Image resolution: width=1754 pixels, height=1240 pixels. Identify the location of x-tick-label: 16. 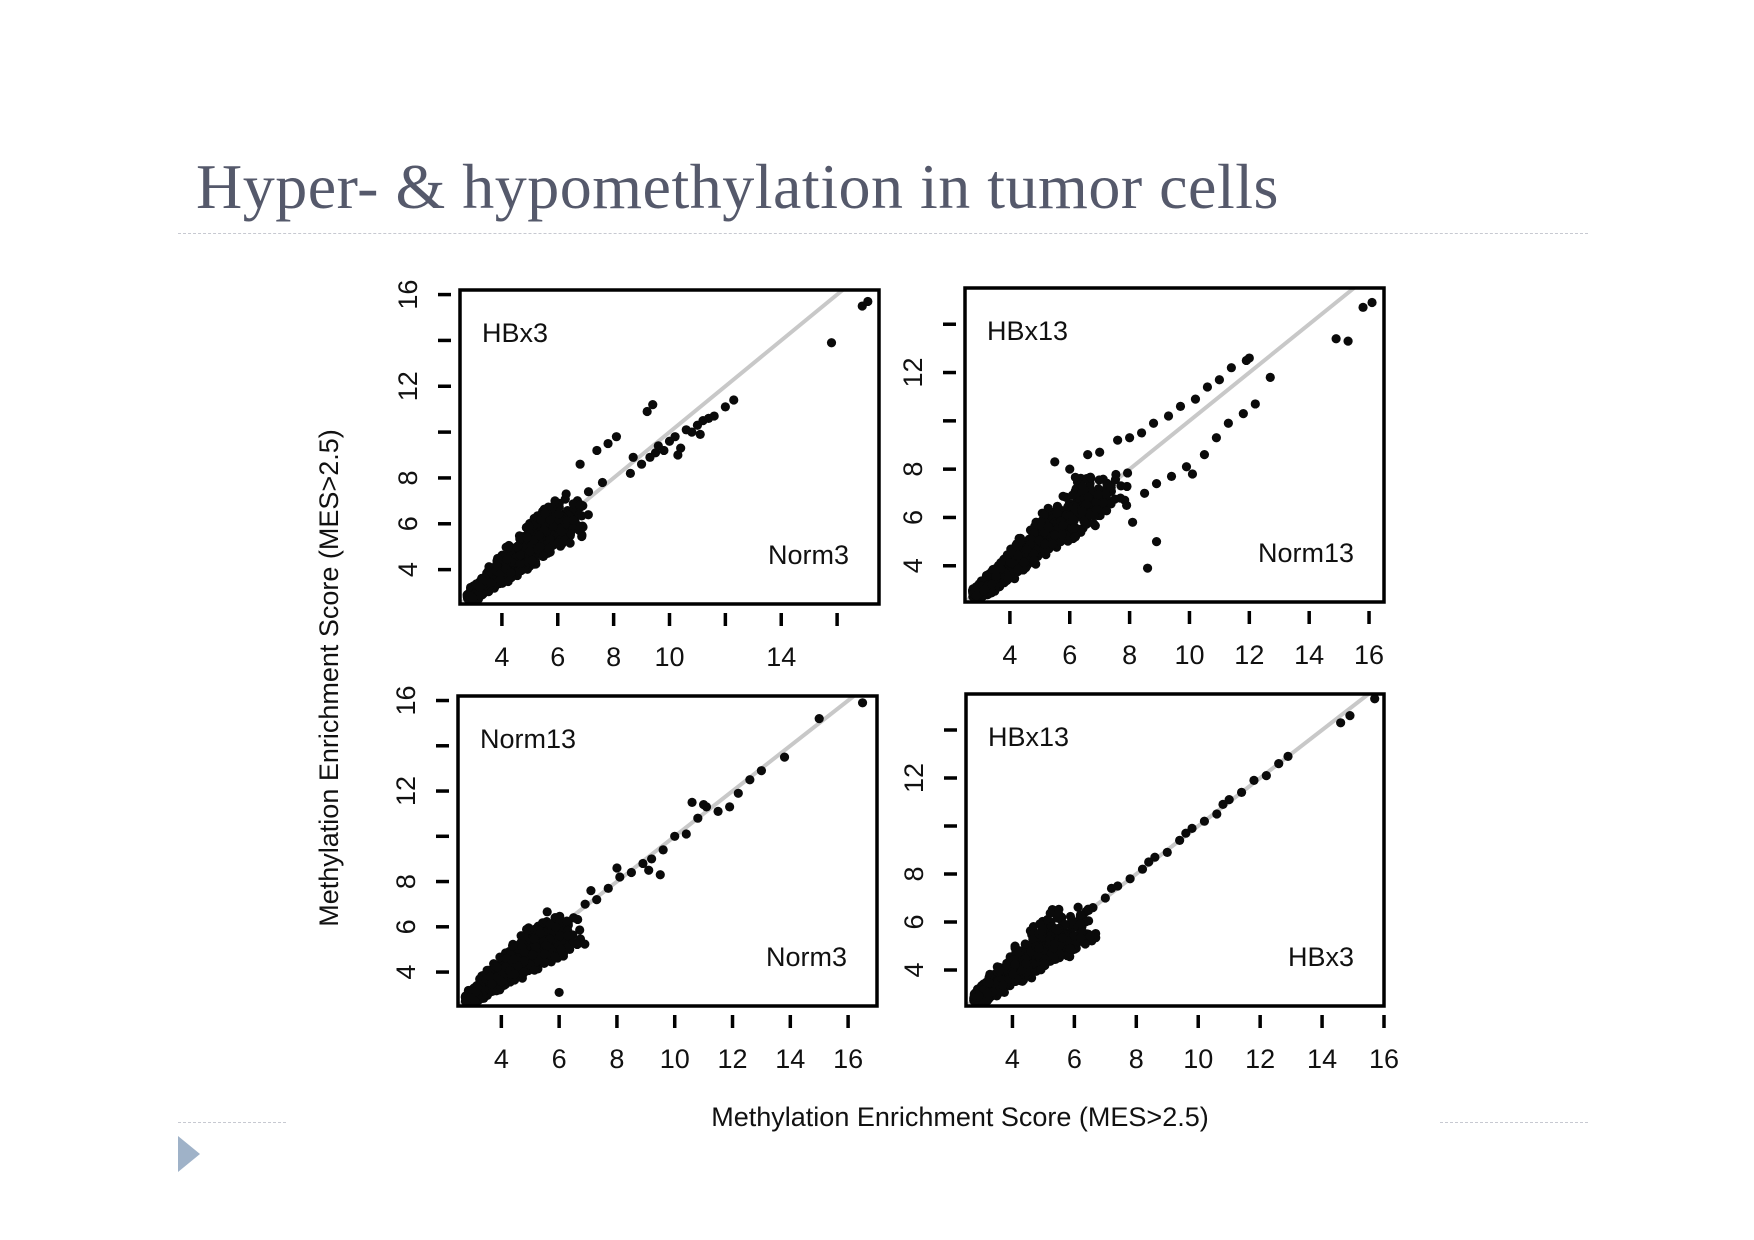
(1369, 655).